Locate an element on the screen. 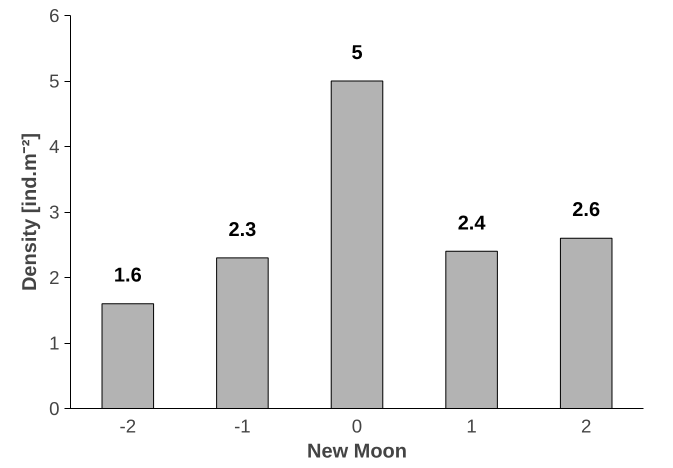 The image size is (673, 468). x-tick-label: 0 is located at coordinates (357, 426).